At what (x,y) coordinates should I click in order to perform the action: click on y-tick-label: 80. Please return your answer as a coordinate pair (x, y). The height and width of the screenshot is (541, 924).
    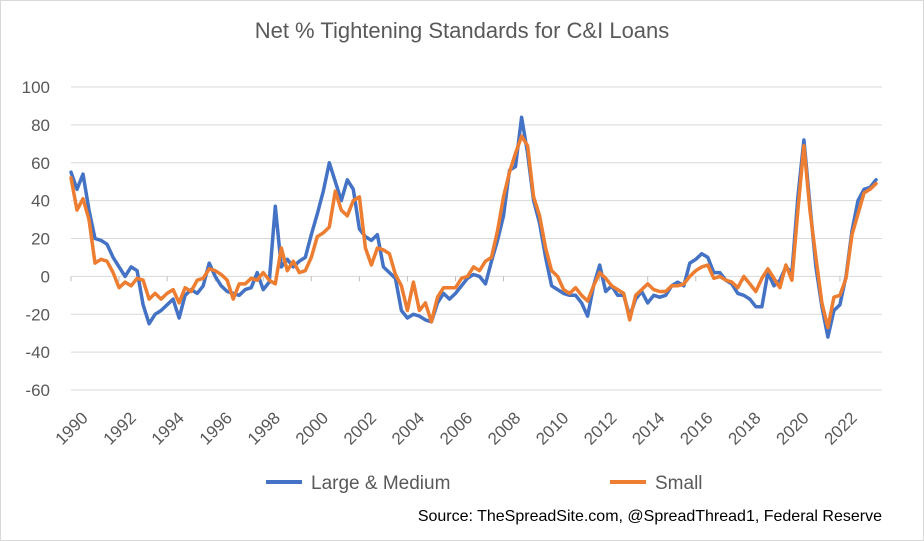
    Looking at the image, I should click on (40, 125).